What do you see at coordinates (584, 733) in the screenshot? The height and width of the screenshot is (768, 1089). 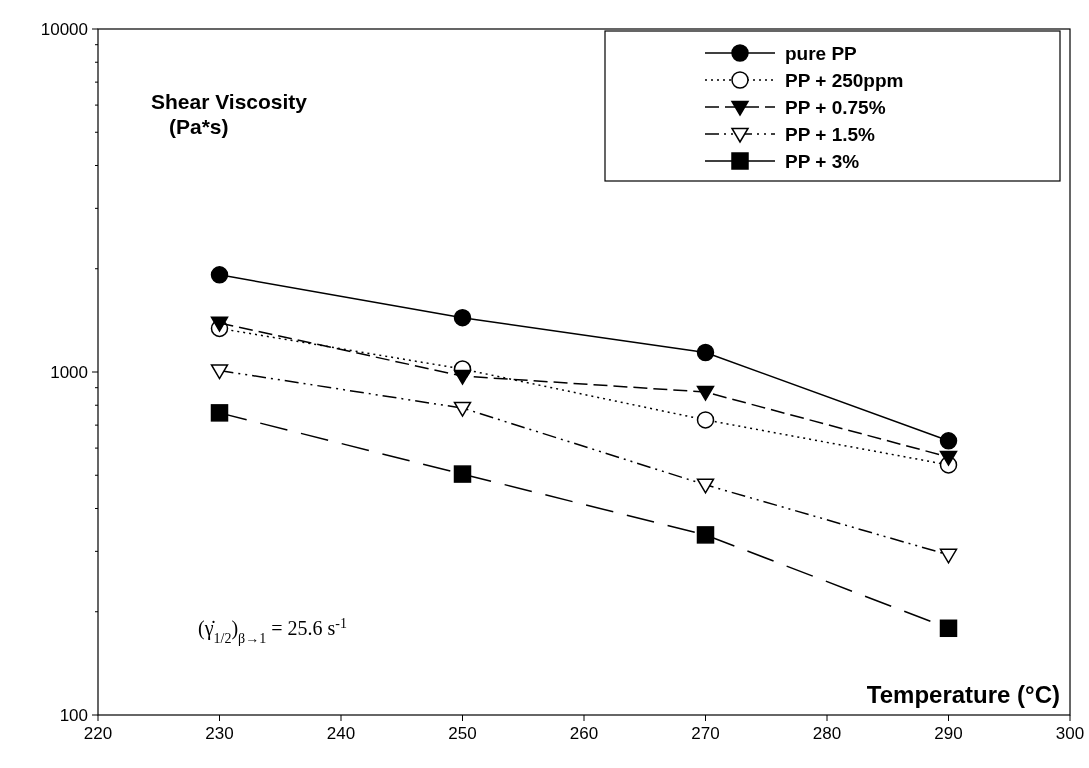 I see `x-tick-label: 260` at bounding box center [584, 733].